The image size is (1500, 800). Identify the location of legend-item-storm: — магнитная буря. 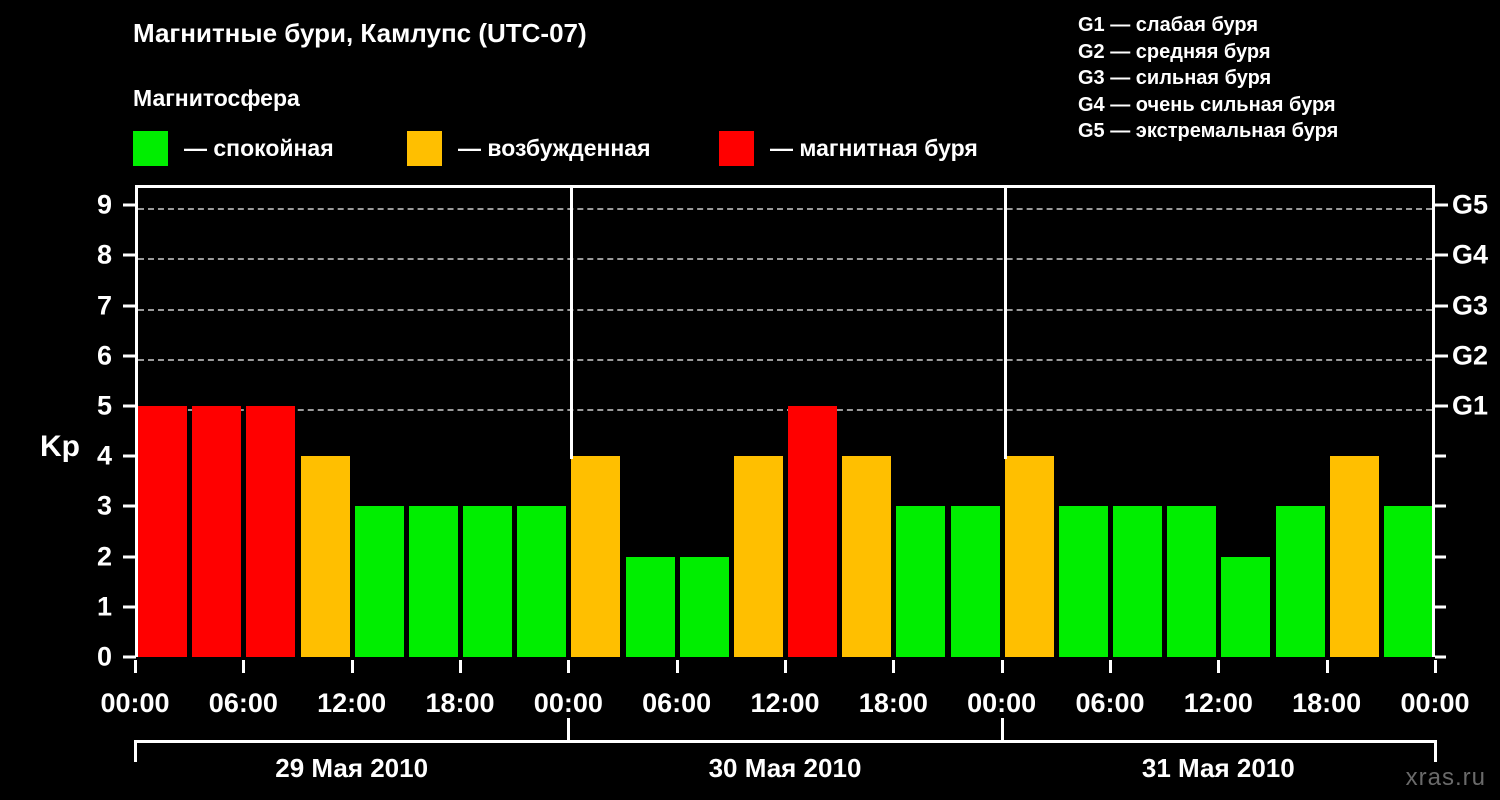
(848, 148).